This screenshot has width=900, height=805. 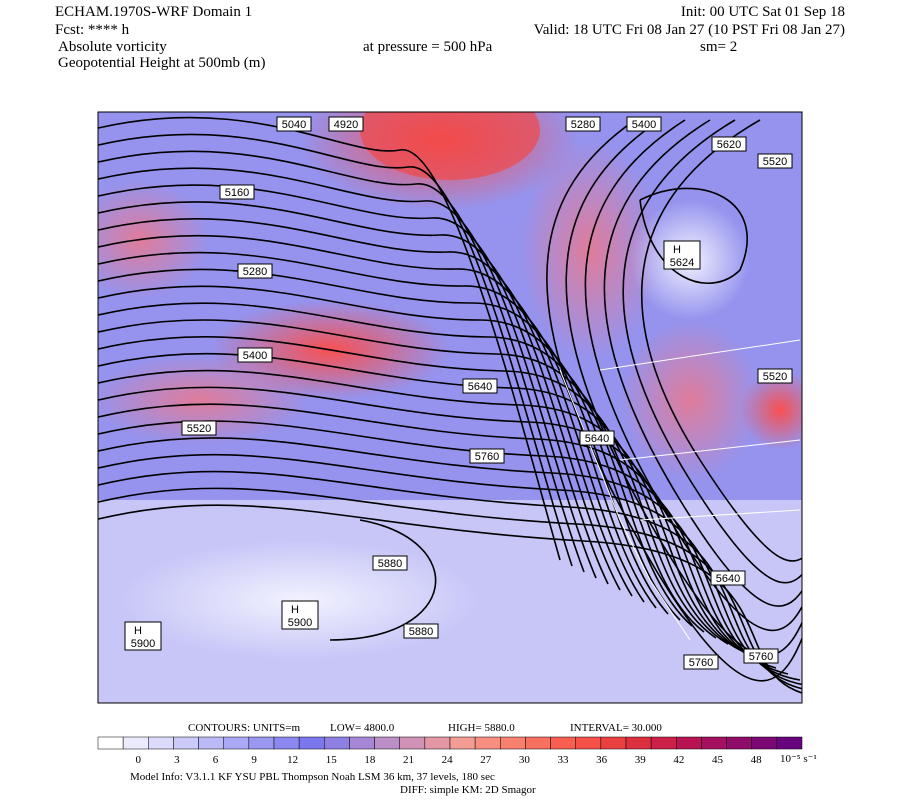 What do you see at coordinates (428, 47) in the screenshot?
I see `pressure: at pressure = 500 hPa` at bounding box center [428, 47].